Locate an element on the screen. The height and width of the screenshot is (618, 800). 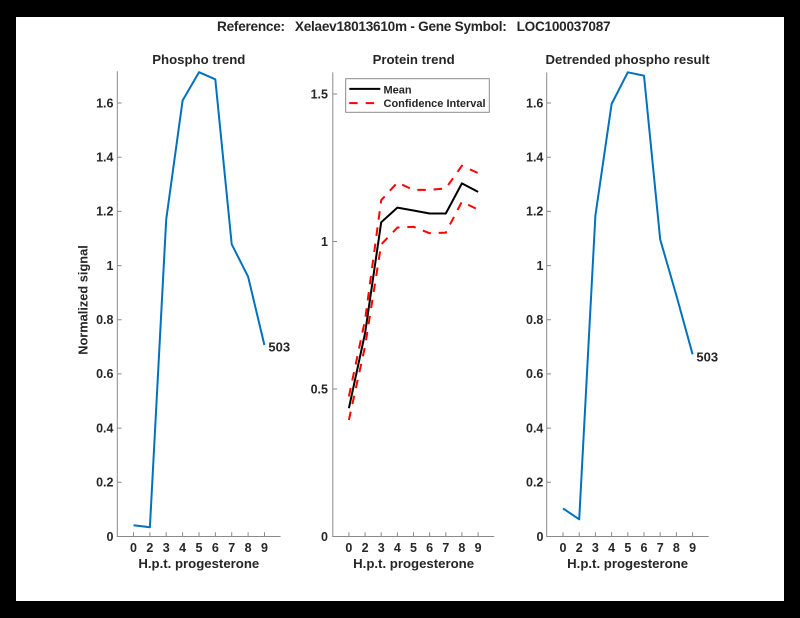
svg-text: Mean is located at coordinates (398, 91).